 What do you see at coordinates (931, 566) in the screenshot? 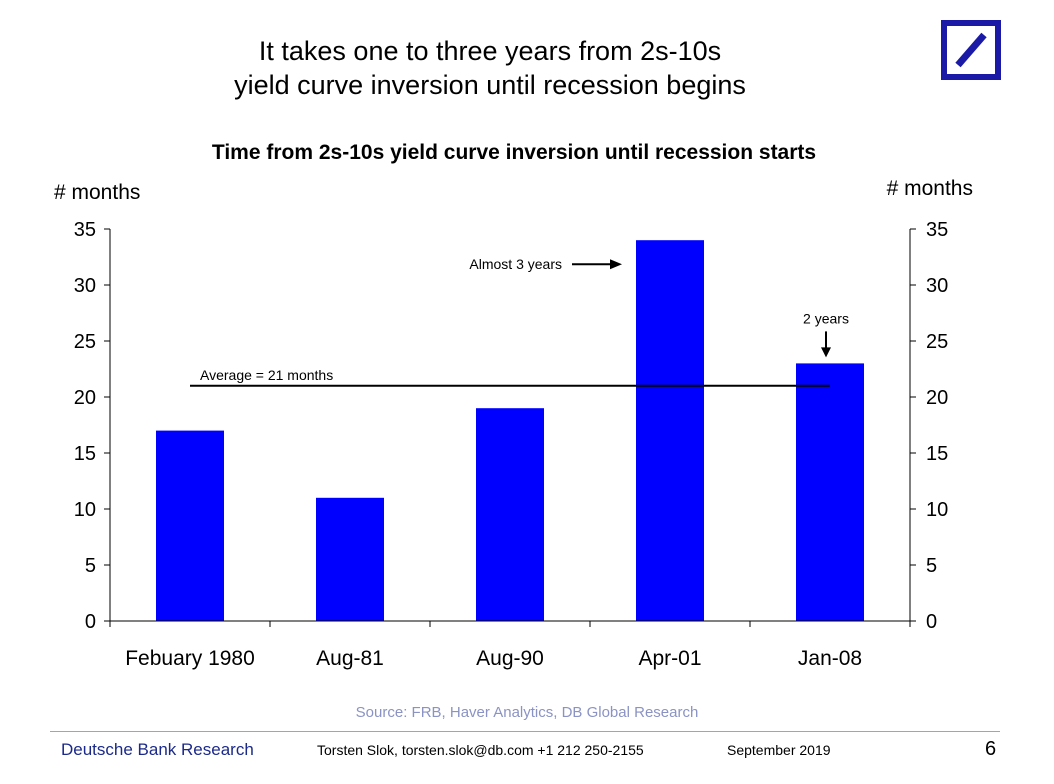
I see `y-tick-label-right: 5` at bounding box center [931, 566].